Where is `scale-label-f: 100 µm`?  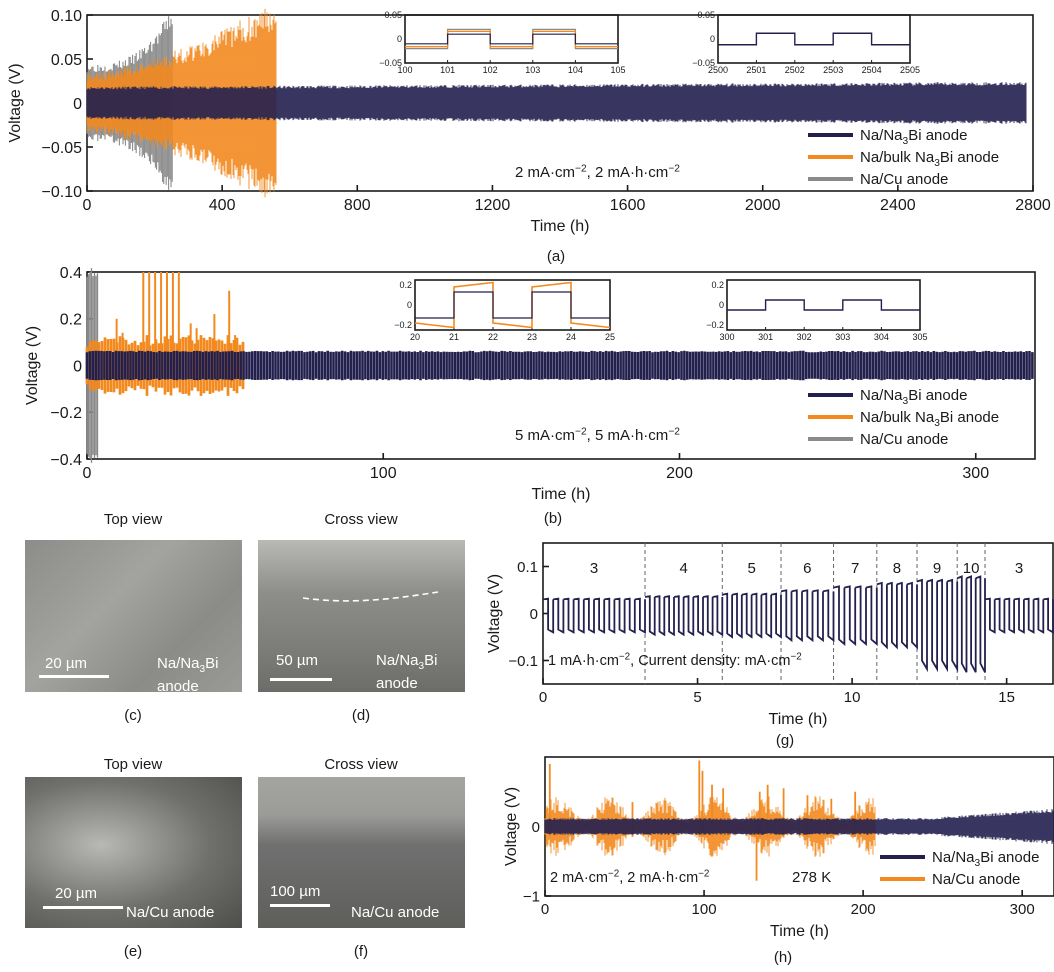 scale-label-f: 100 µm is located at coordinates (295, 891).